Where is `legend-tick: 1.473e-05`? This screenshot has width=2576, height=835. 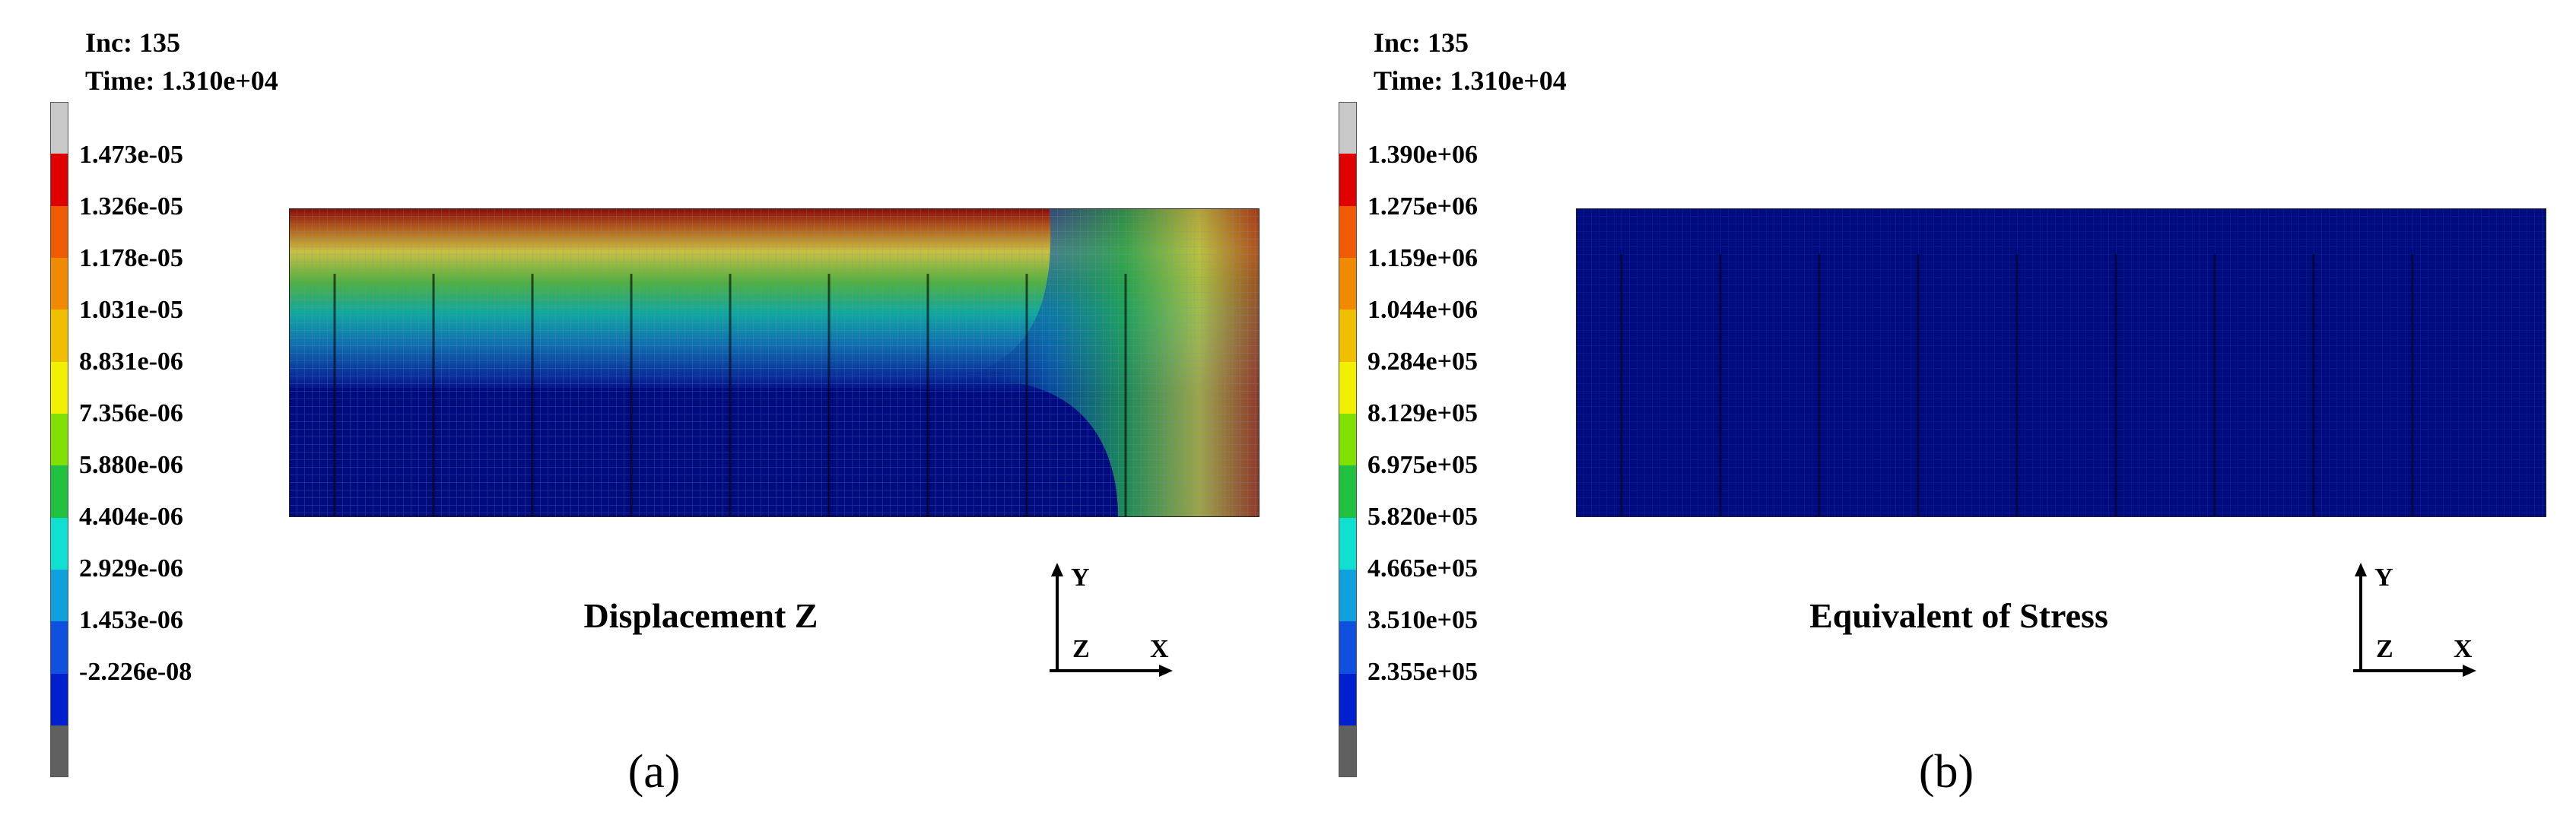 legend-tick: 1.473e-05 is located at coordinates (131, 155).